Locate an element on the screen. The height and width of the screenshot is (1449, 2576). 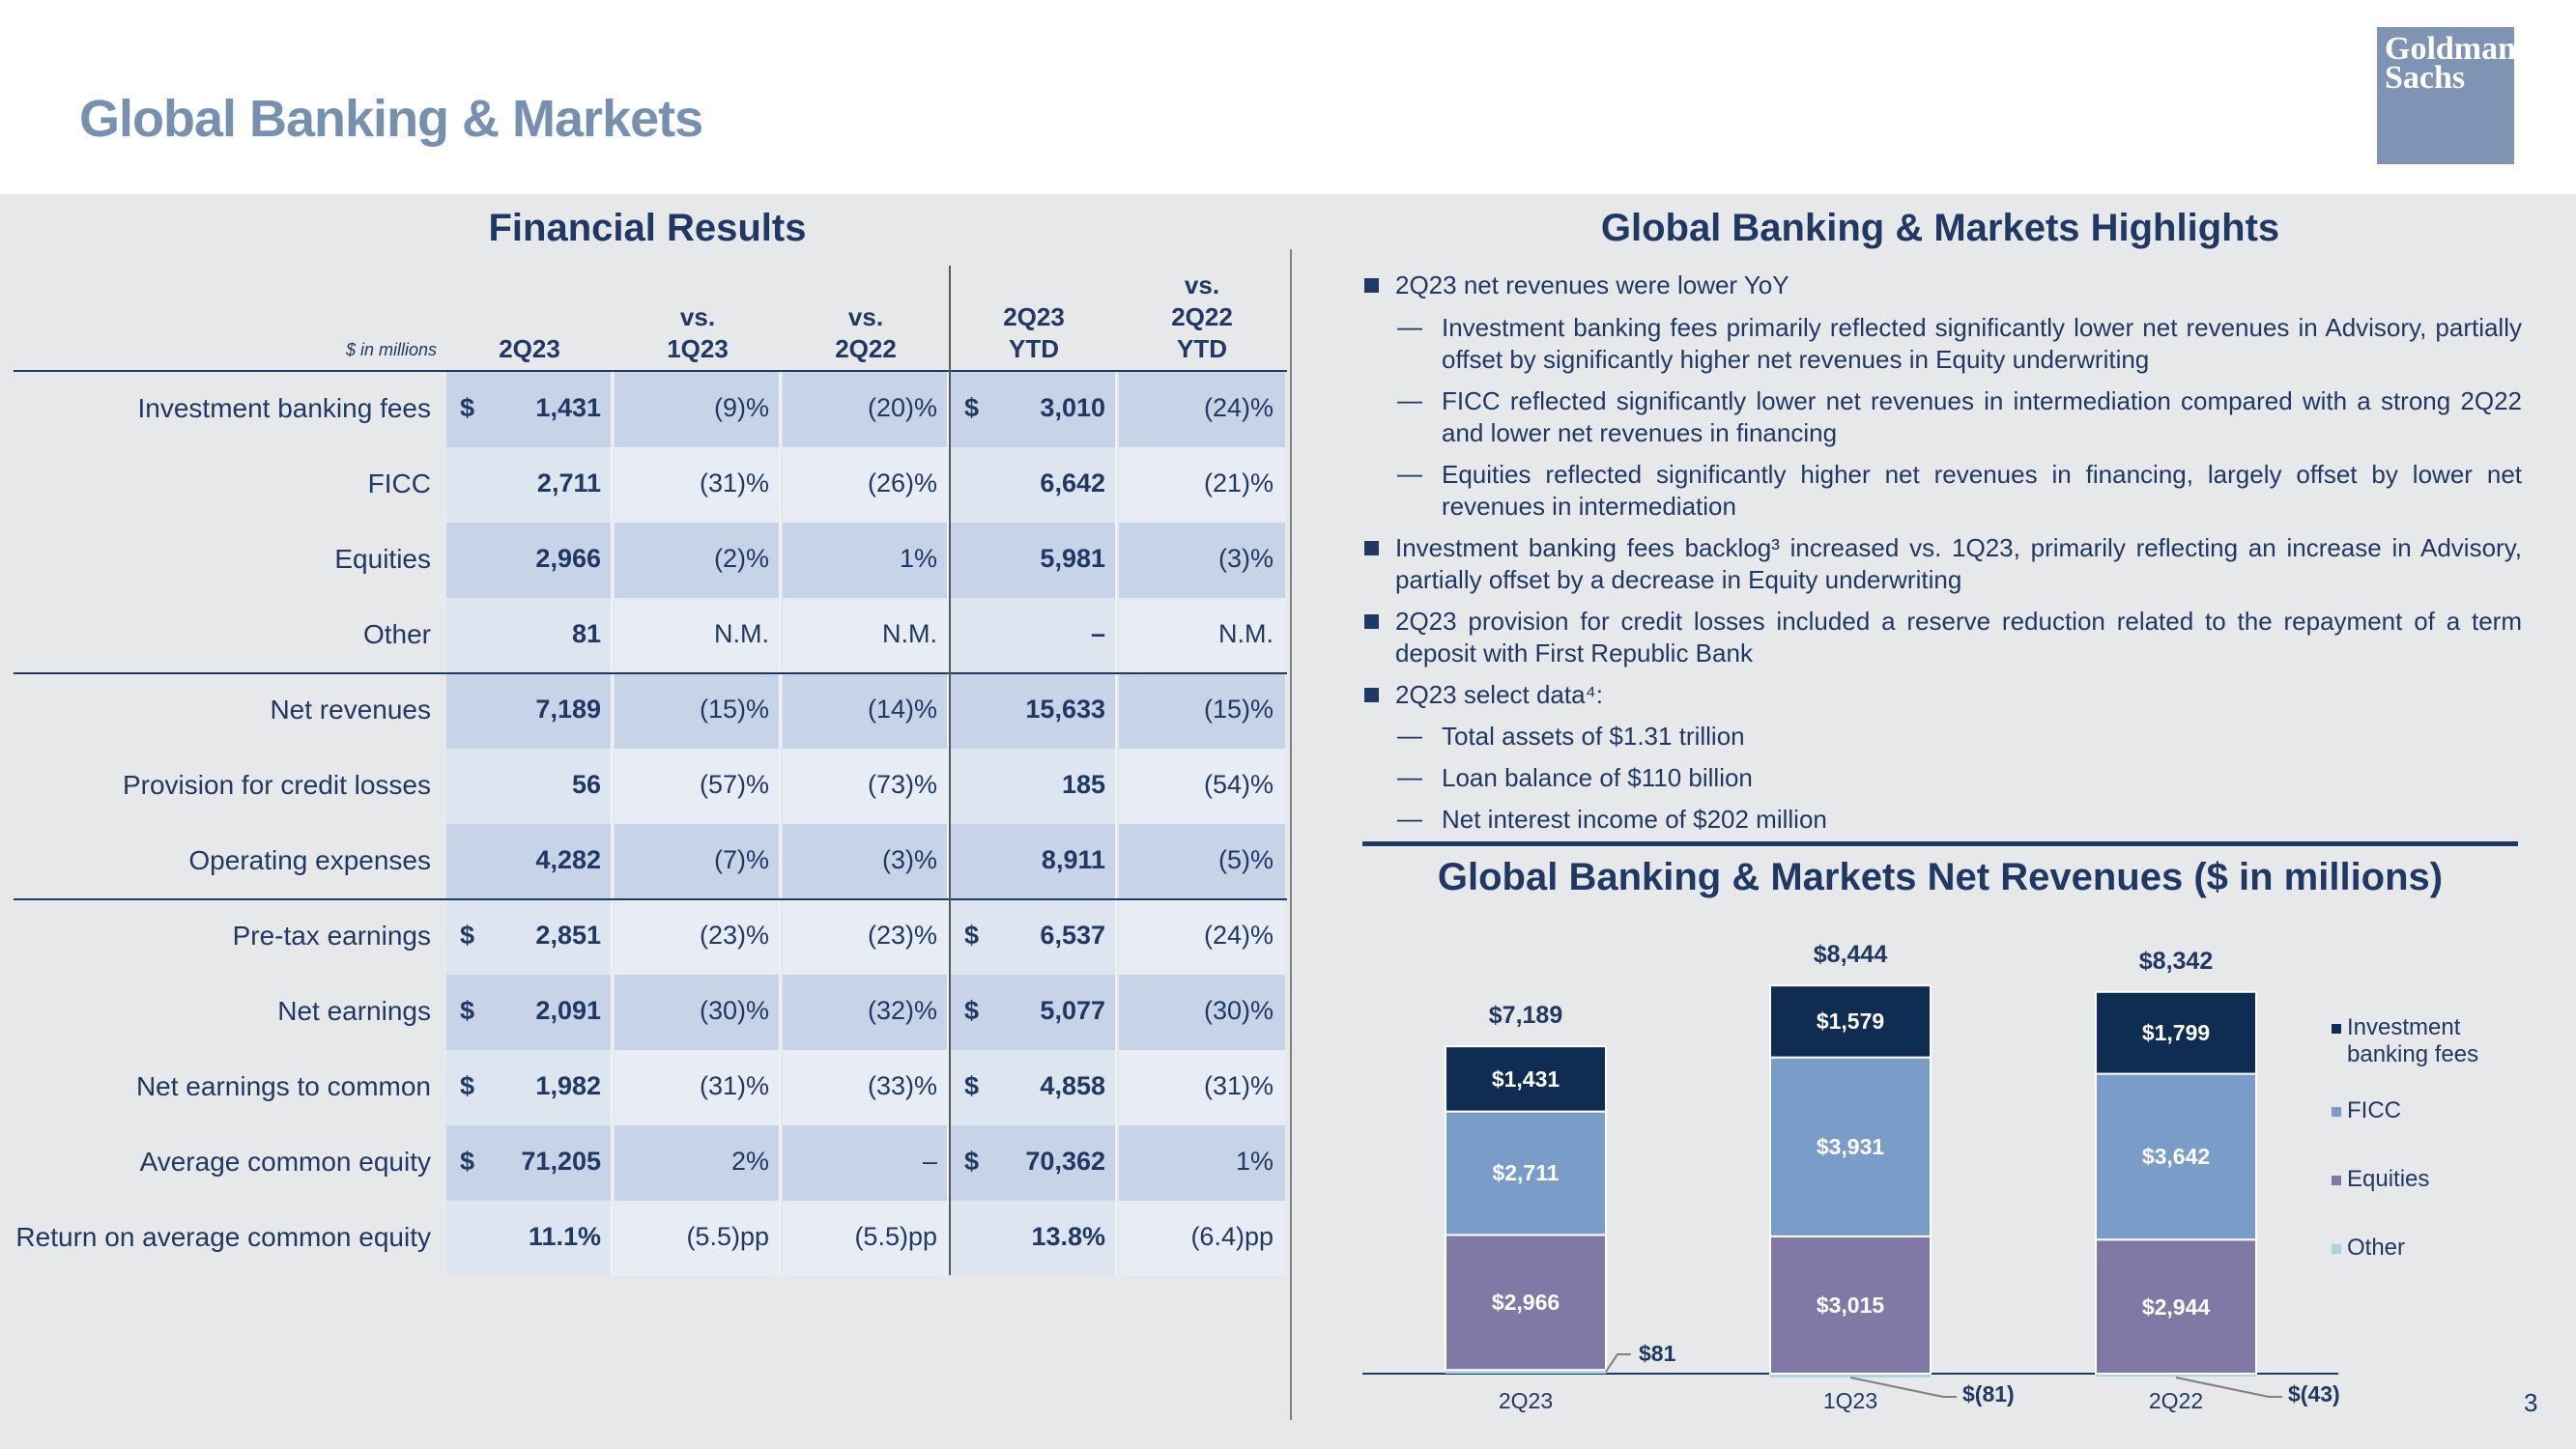
column-header-2-line3: 1Q23 is located at coordinates (698, 348).